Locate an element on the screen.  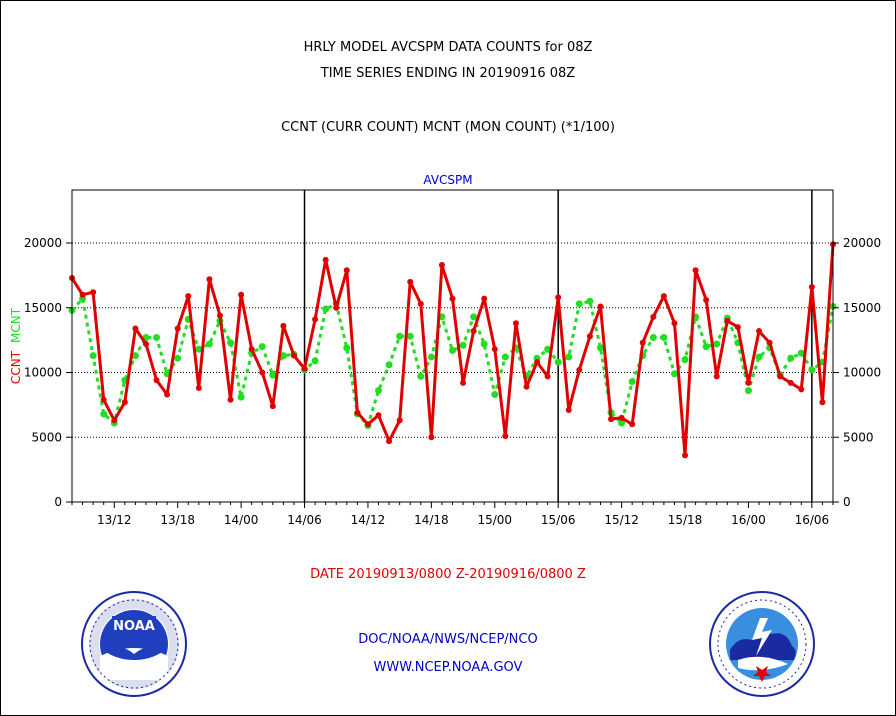
x-tick-label: 13/12 is located at coordinates (114, 520).